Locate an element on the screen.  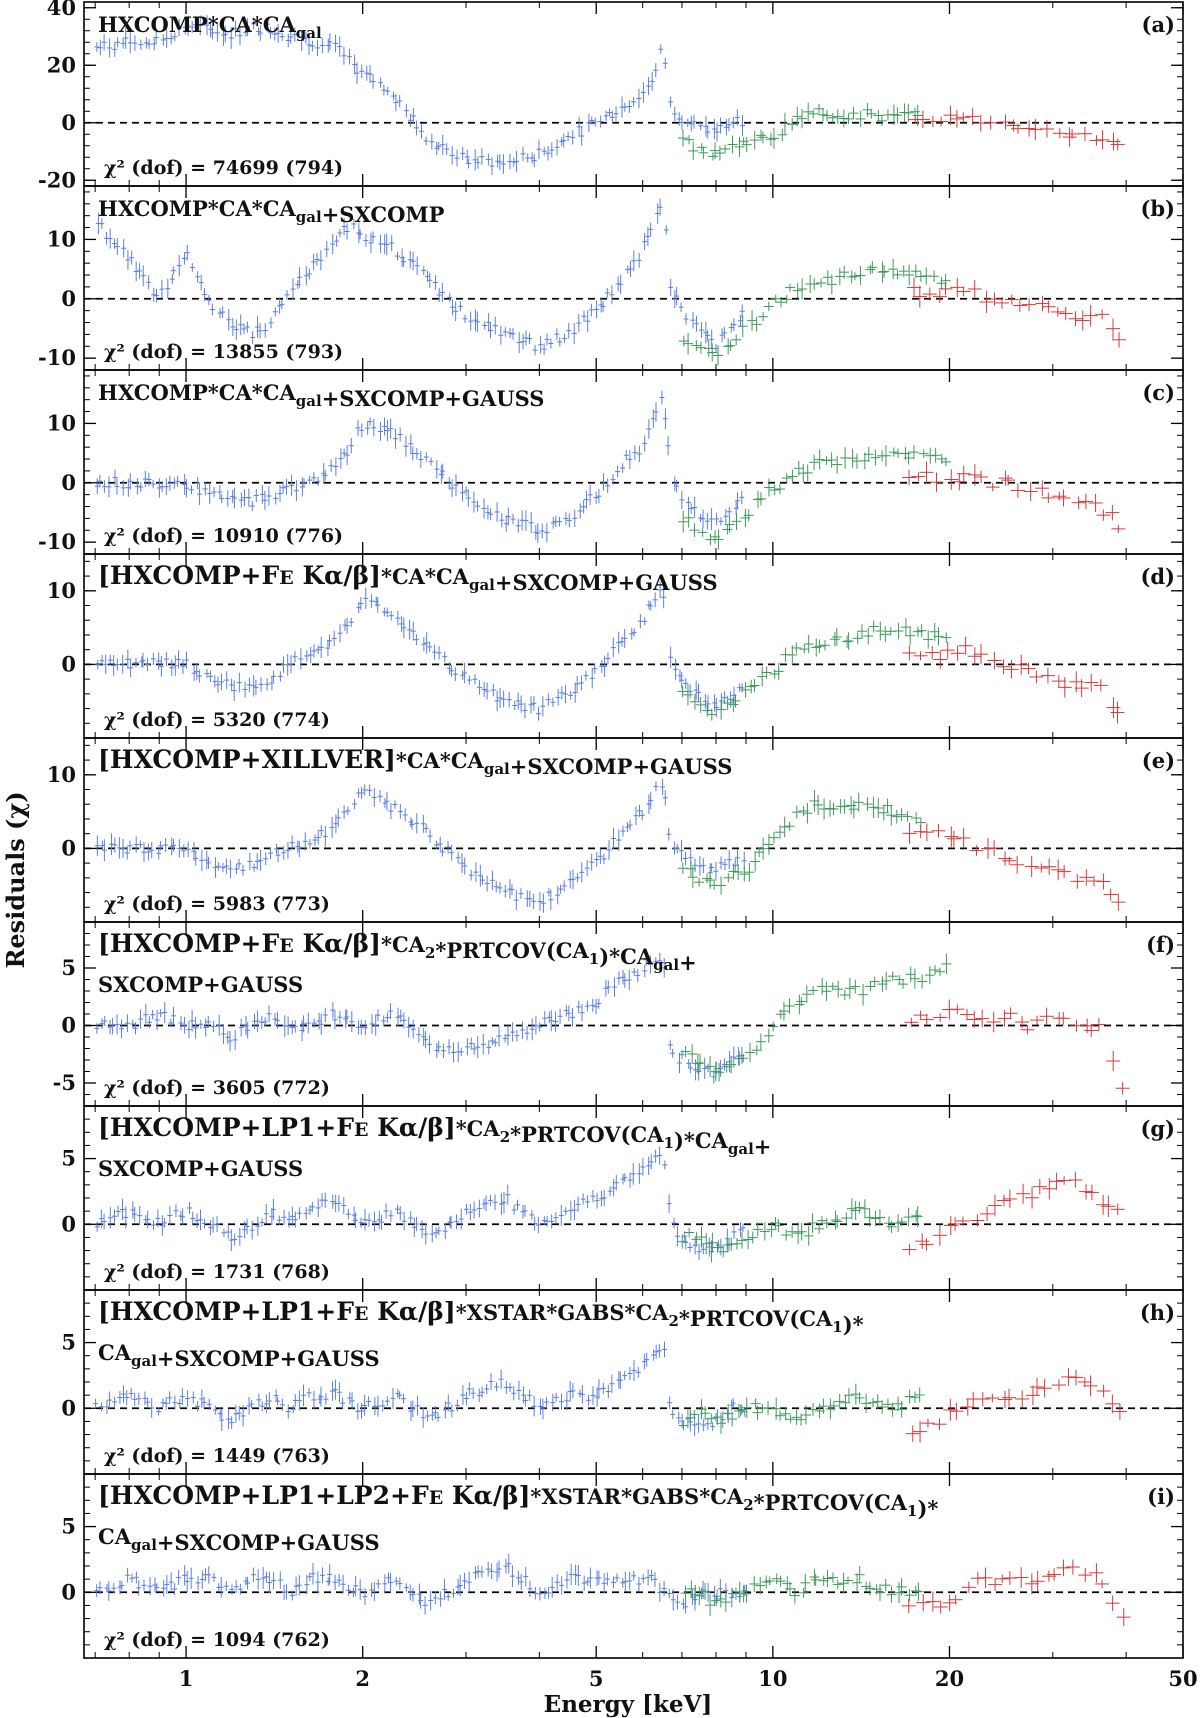
chi-square-stat: χ² (dof) = 1449 (763) is located at coordinates (217, 1456).